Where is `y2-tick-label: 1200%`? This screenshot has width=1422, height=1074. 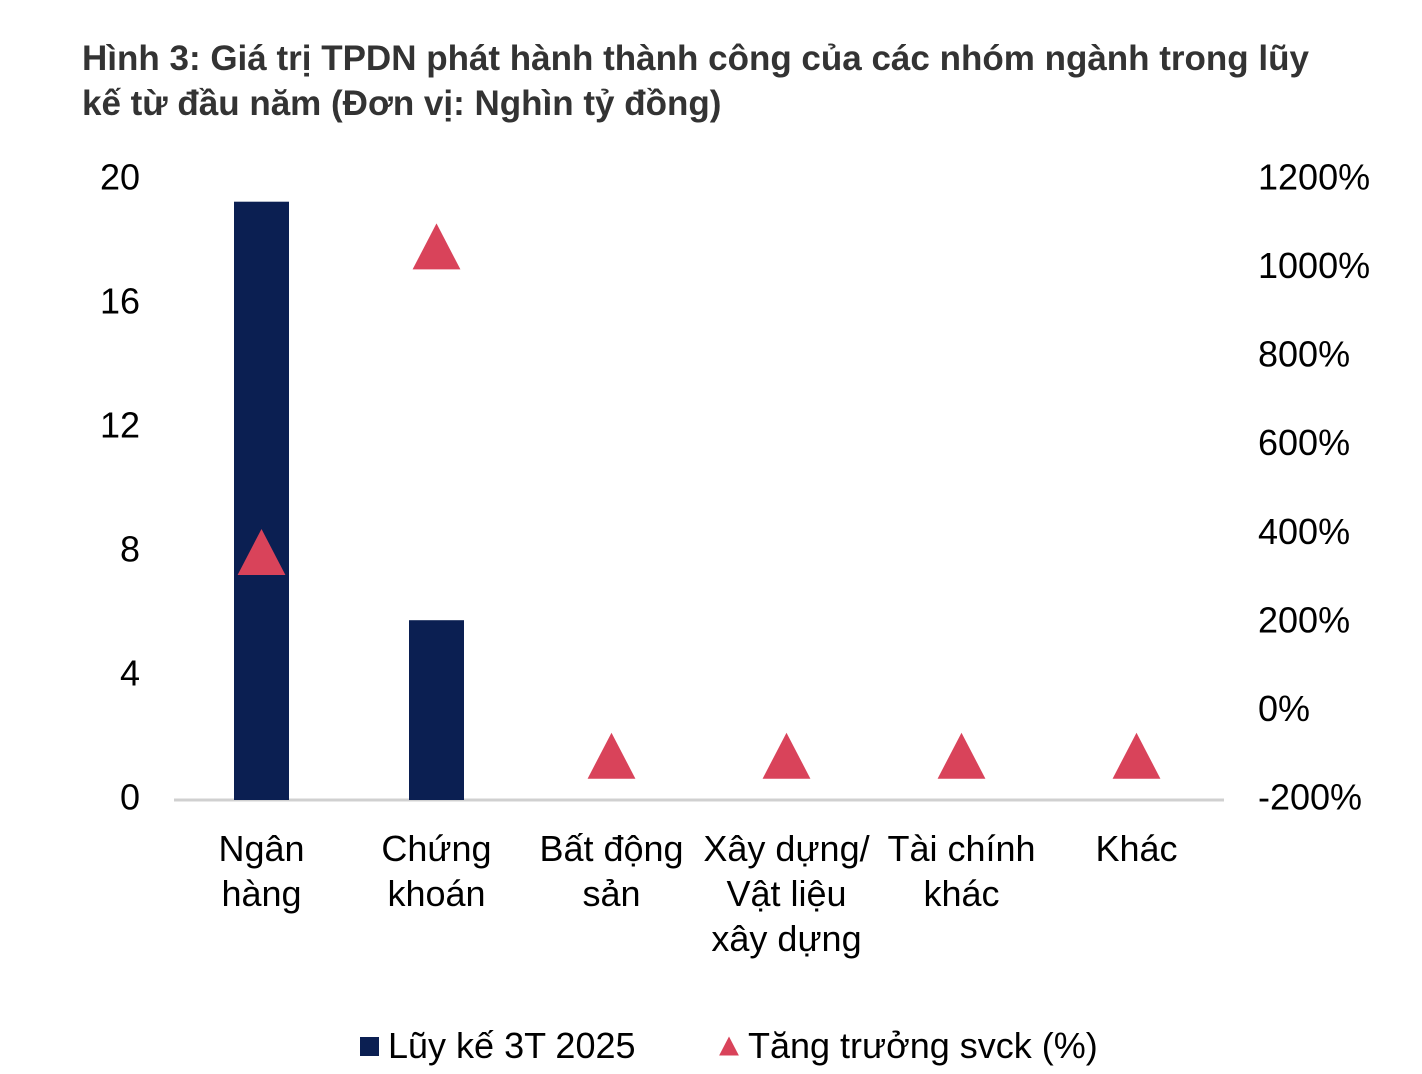
y2-tick-label: 1200% is located at coordinates (1314, 177).